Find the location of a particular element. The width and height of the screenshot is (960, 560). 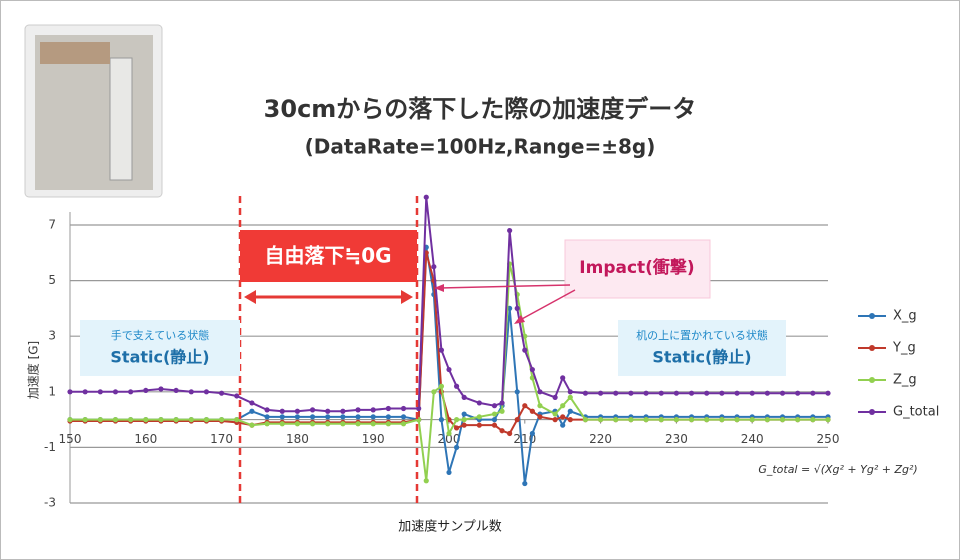

y-tick-label: 3 is located at coordinates (52, 336).